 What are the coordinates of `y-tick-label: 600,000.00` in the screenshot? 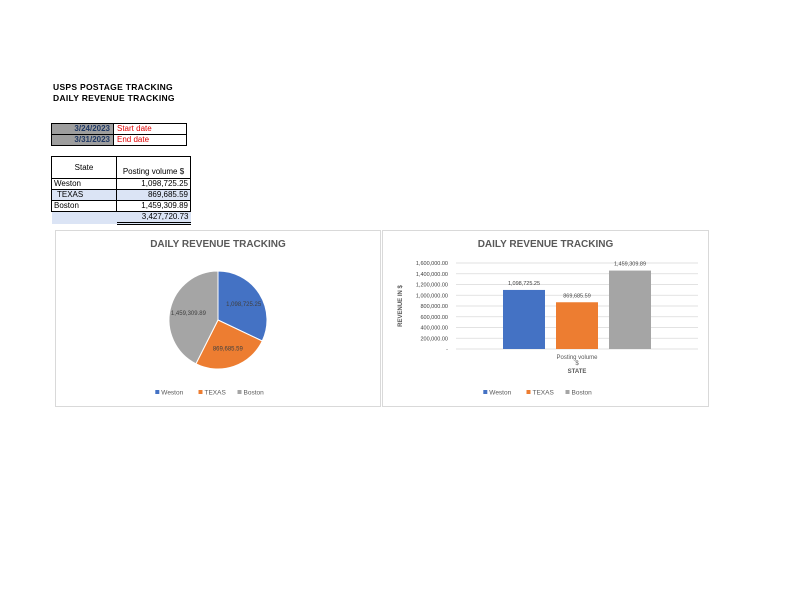 It's located at (434, 318).